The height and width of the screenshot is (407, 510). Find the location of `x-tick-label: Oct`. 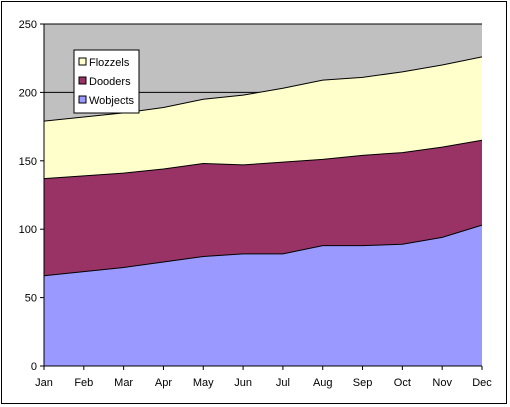

x-tick-label: Oct is located at coordinates (402, 383).